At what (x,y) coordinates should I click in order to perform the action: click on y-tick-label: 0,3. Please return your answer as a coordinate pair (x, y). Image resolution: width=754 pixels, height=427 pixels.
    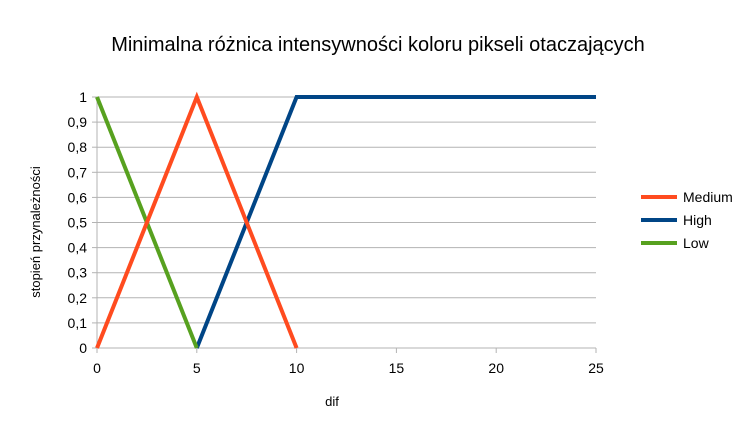
    Looking at the image, I should click on (78, 273).